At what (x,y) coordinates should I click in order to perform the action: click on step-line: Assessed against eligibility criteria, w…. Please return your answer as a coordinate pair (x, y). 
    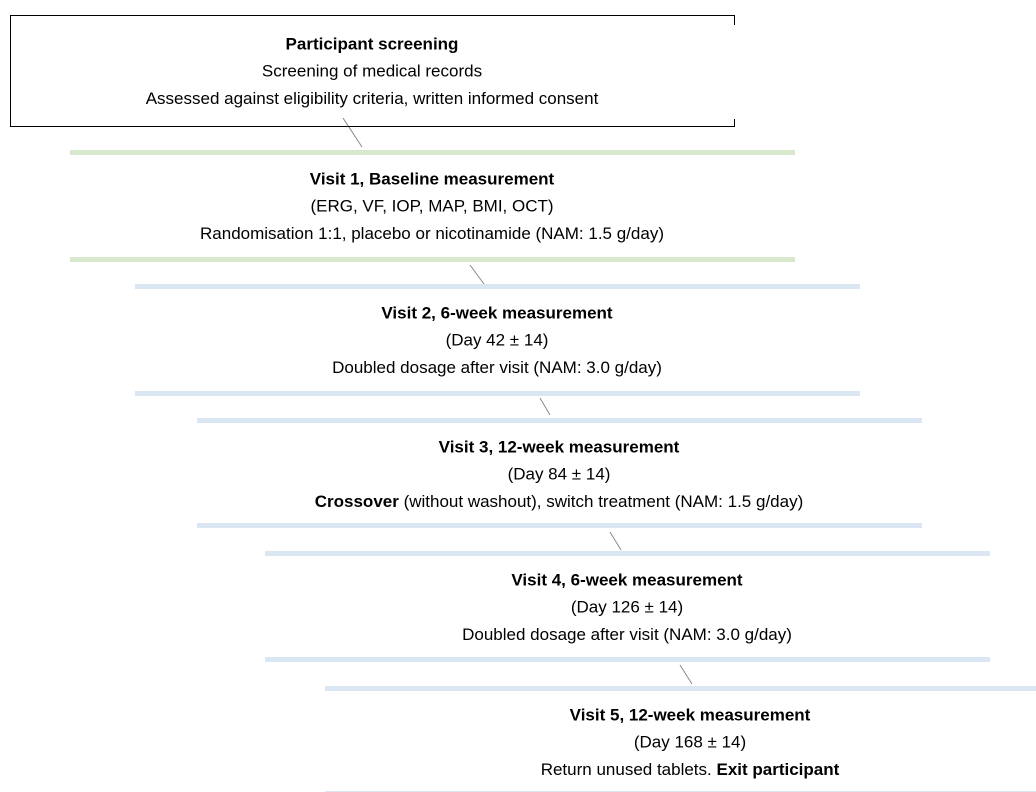
    Looking at the image, I should click on (372, 98).